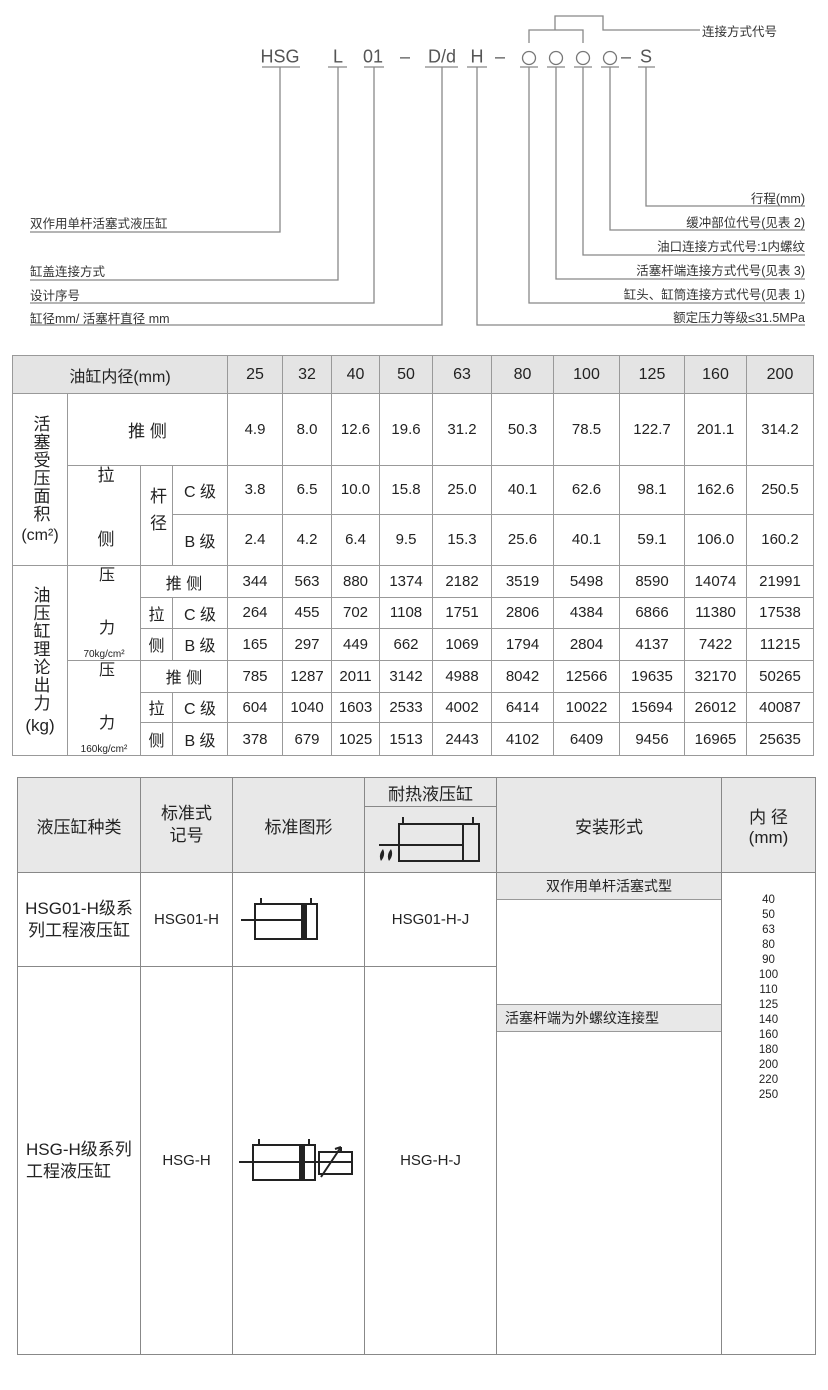 This screenshot has width=828, height=1390. Describe the element at coordinates (156, 515) in the screenshot. I see `rod-diameter-label: 杆径` at that location.